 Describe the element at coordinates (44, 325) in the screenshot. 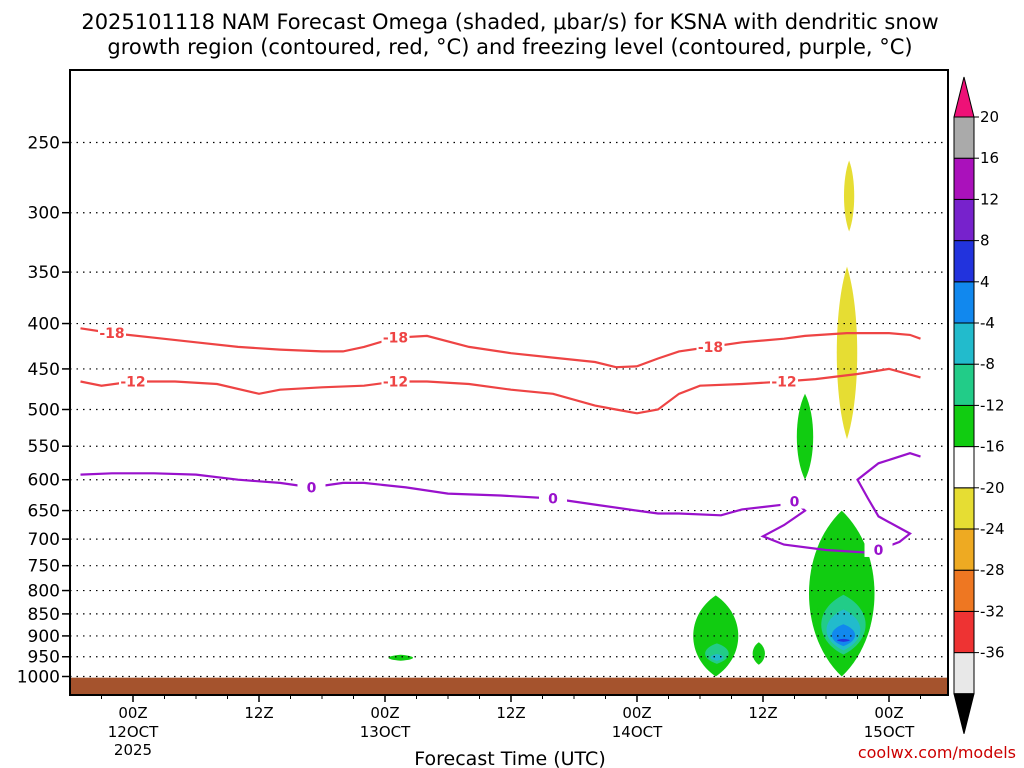

I see `y-tick-label: 400` at that location.